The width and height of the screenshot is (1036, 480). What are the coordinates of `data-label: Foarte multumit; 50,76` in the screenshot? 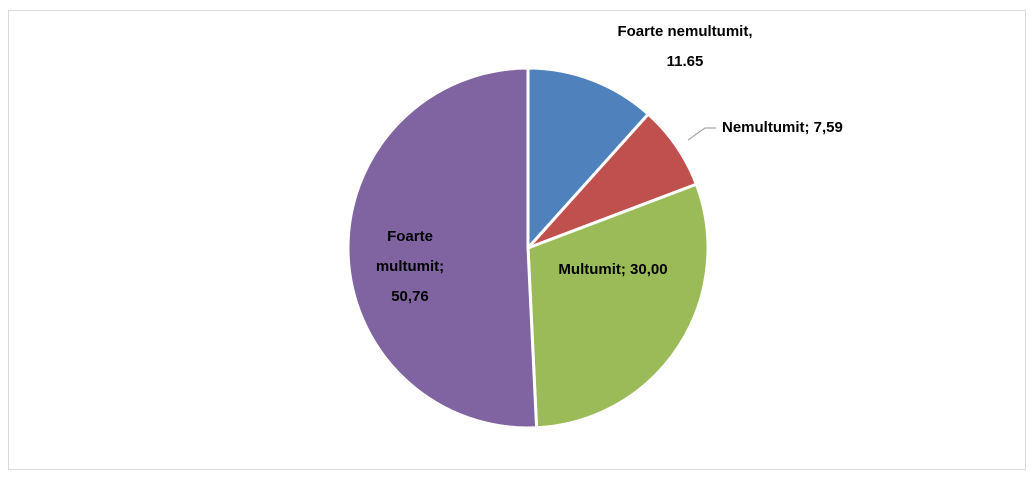 It's located at (410, 266).